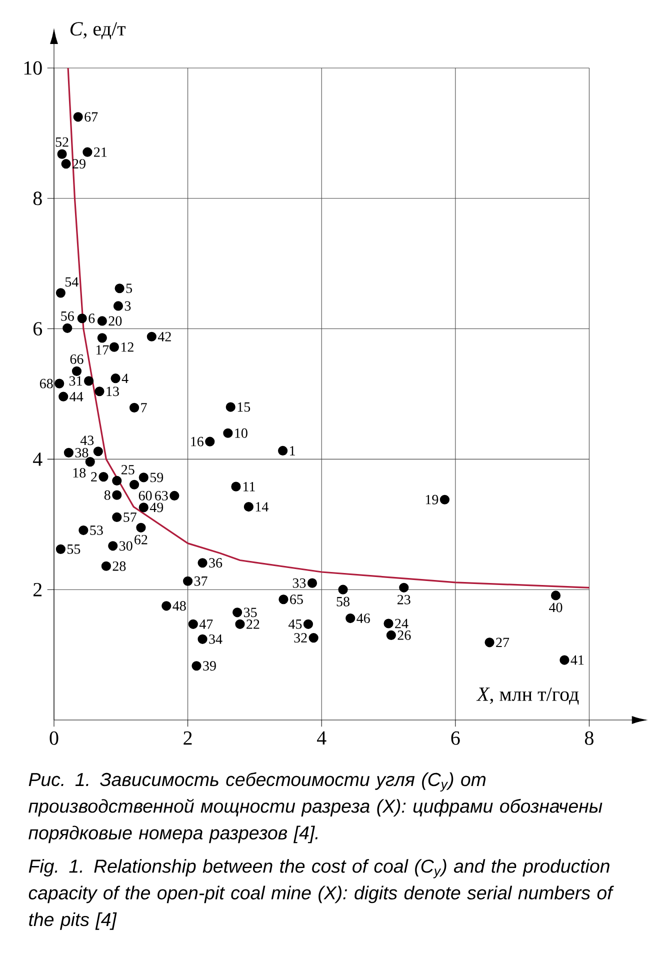  Describe the element at coordinates (67, 316) in the screenshot. I see `annotation: 56` at that location.